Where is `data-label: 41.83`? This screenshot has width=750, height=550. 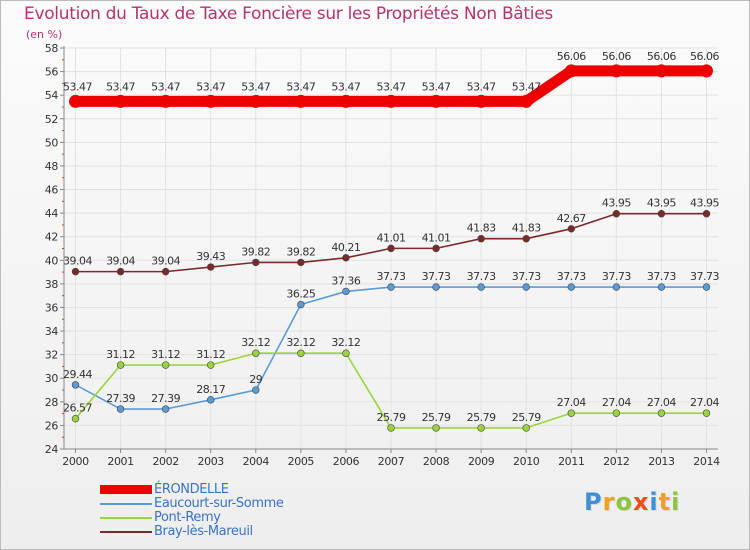
data-label: 41.83 is located at coordinates (526, 228).